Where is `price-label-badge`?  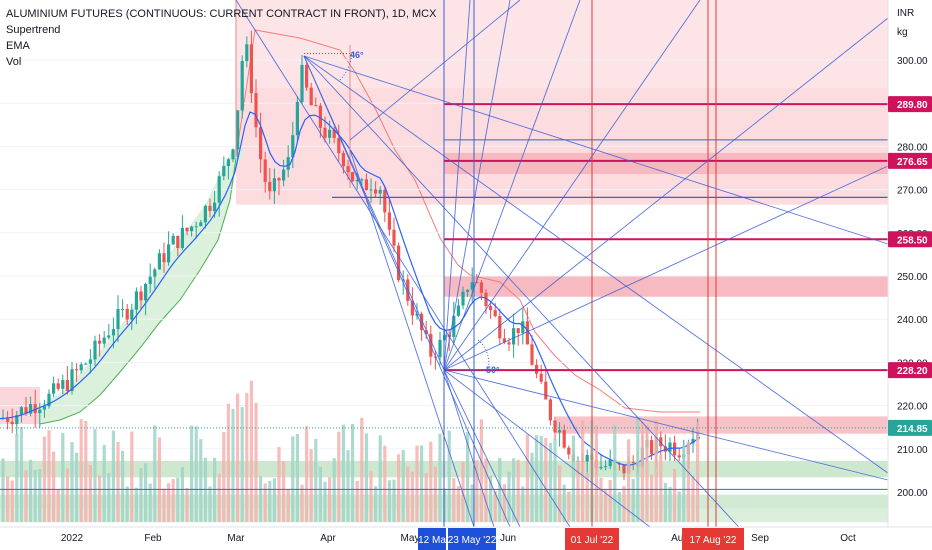
price-label-badge is located at coordinates (910, 160).